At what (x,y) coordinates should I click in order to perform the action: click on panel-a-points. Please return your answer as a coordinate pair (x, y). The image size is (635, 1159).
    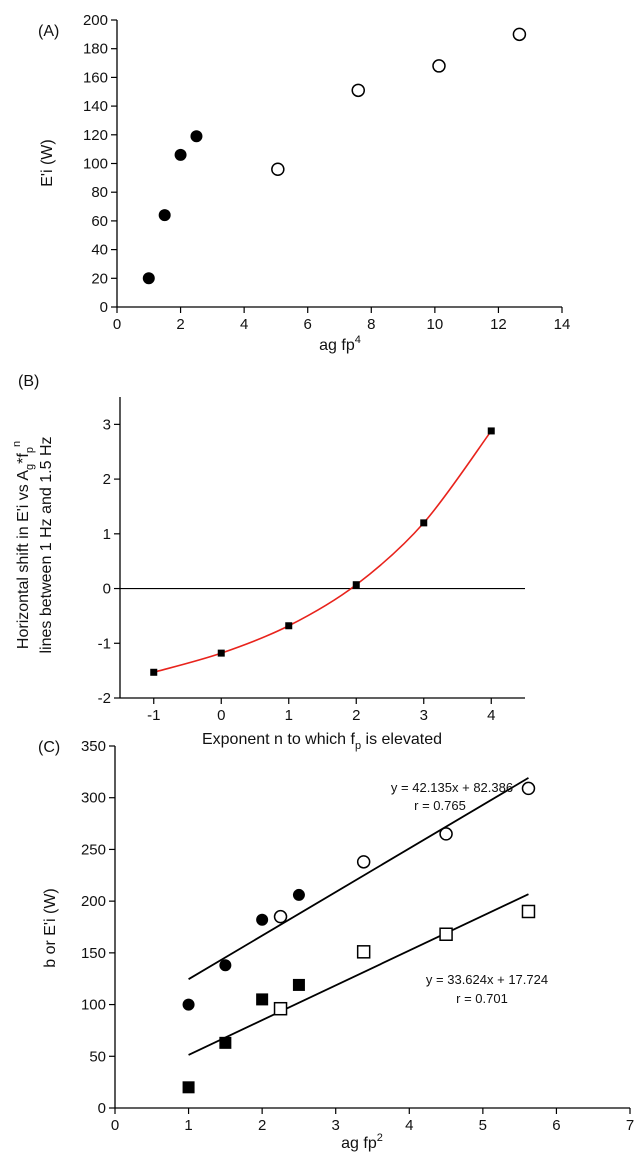
    Looking at the image, I should click on (334, 156).